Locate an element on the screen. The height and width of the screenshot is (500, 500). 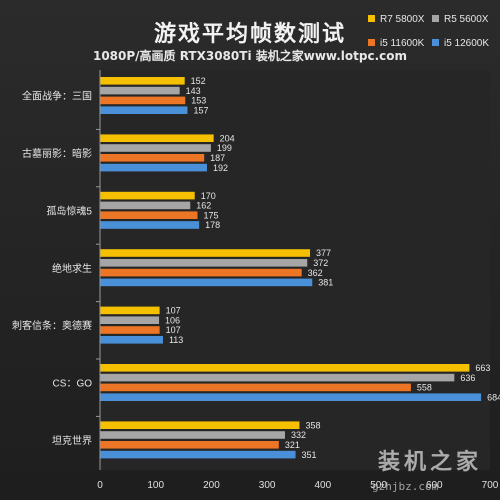
legend-swatch-r5-5600x is located at coordinates (435, 18).